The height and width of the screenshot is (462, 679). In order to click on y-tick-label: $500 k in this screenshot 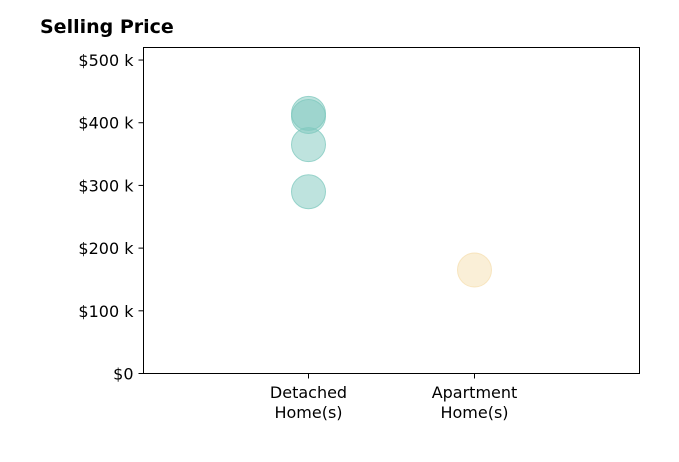, I will do `click(106, 60)`.